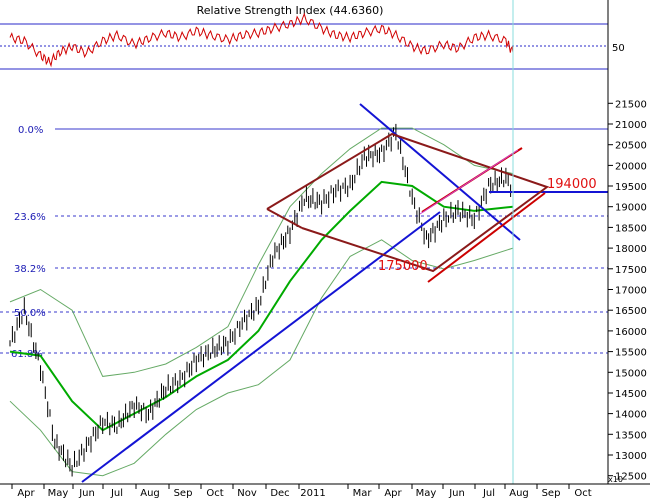 Image resolution: width=650 pixels, height=498 pixels. What do you see at coordinates (363, 493) in the screenshot?
I see `x-tick-label: Mar` at bounding box center [363, 493].